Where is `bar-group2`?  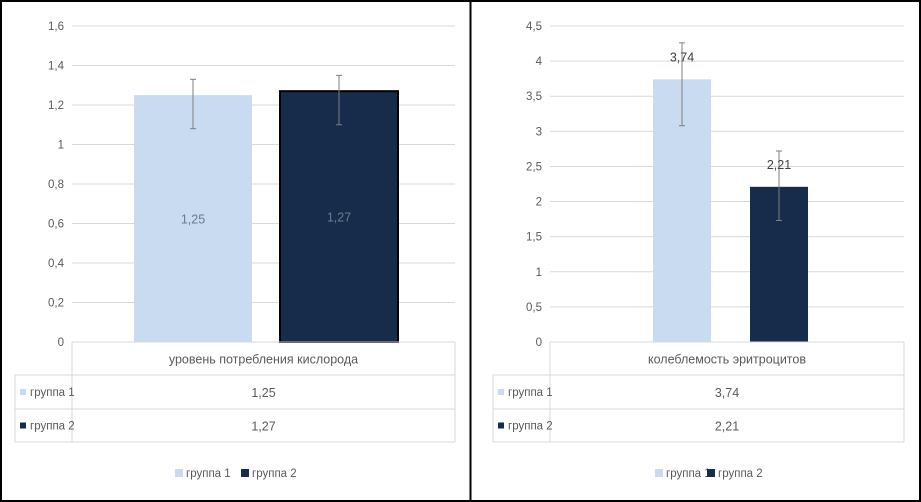
bar-group2 is located at coordinates (339, 216).